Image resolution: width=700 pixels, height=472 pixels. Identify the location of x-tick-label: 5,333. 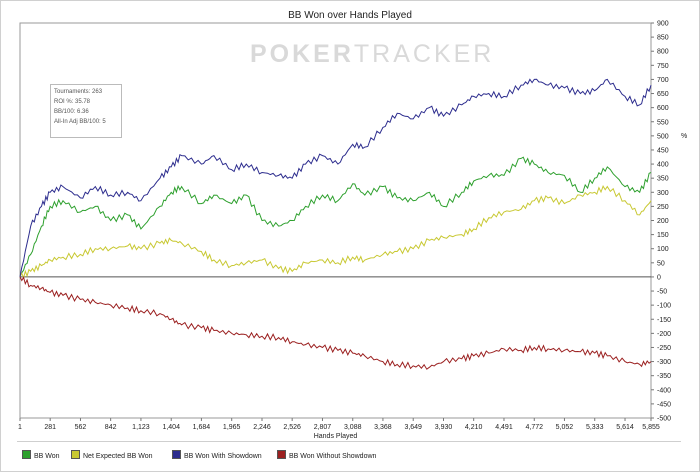
(595, 427).